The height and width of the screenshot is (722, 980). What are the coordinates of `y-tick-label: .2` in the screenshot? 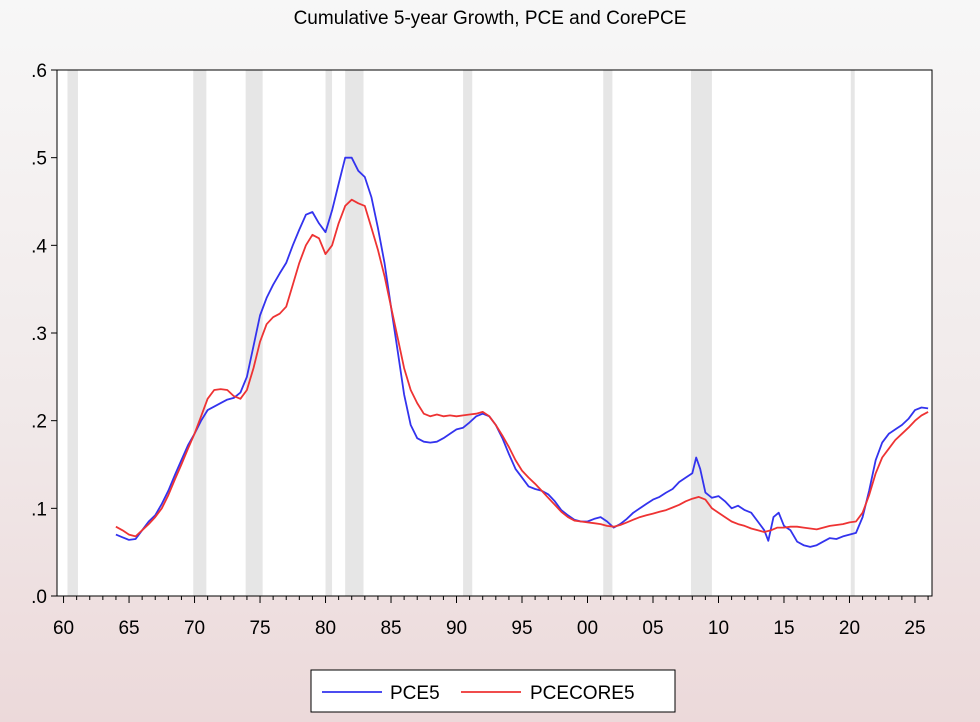 It's located at (39, 422).